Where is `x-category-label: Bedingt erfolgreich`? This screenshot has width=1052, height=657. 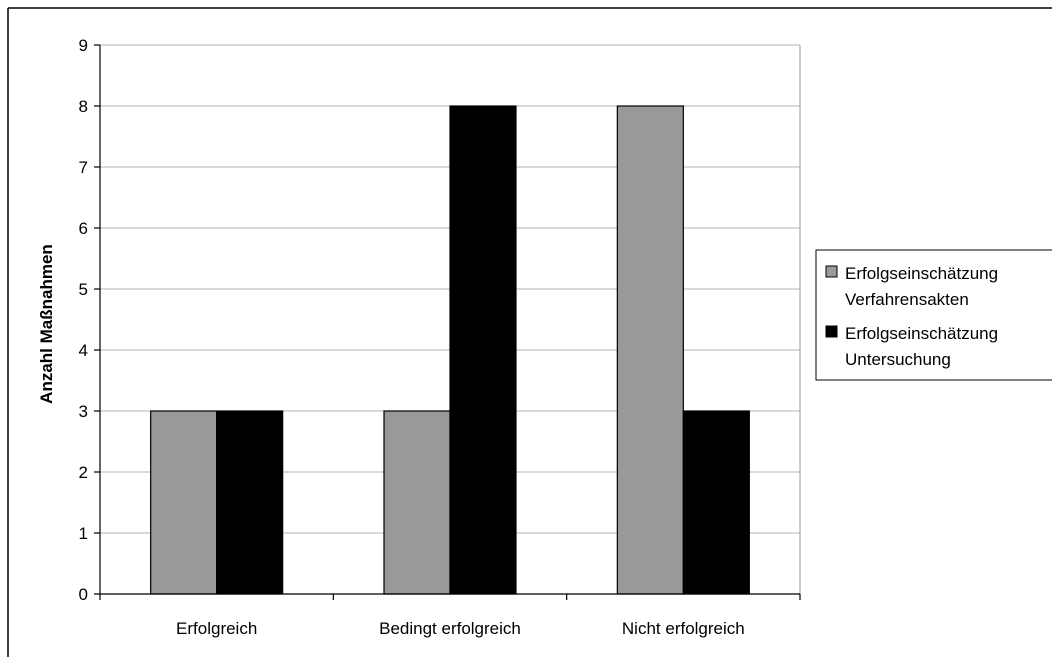 x-category-label: Bedingt erfolgreich is located at coordinates (450, 628).